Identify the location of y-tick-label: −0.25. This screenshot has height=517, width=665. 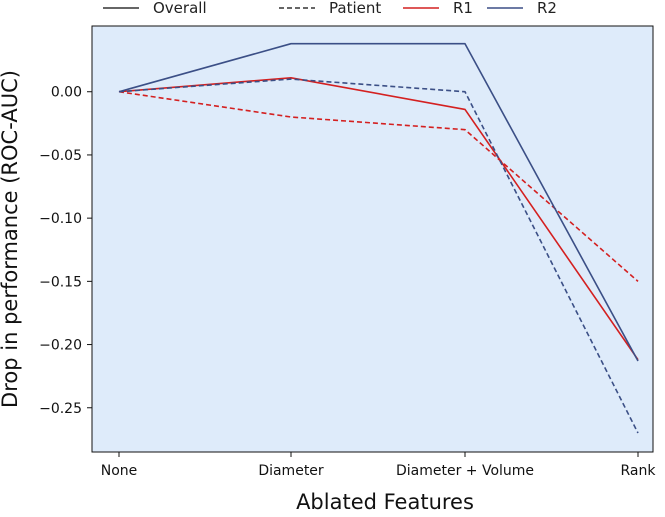
(60, 409).